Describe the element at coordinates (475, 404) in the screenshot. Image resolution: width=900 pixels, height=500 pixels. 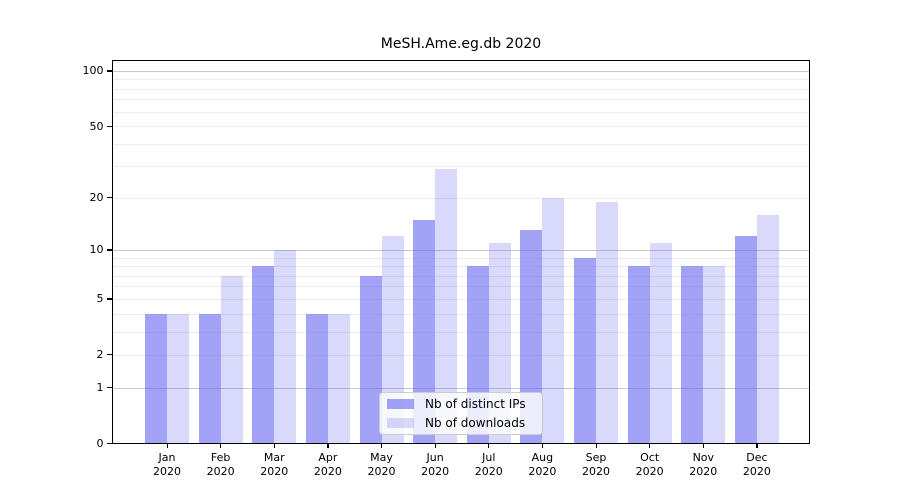
I see `legend-label-distinct-ips: Nb of distinct IPs` at that location.